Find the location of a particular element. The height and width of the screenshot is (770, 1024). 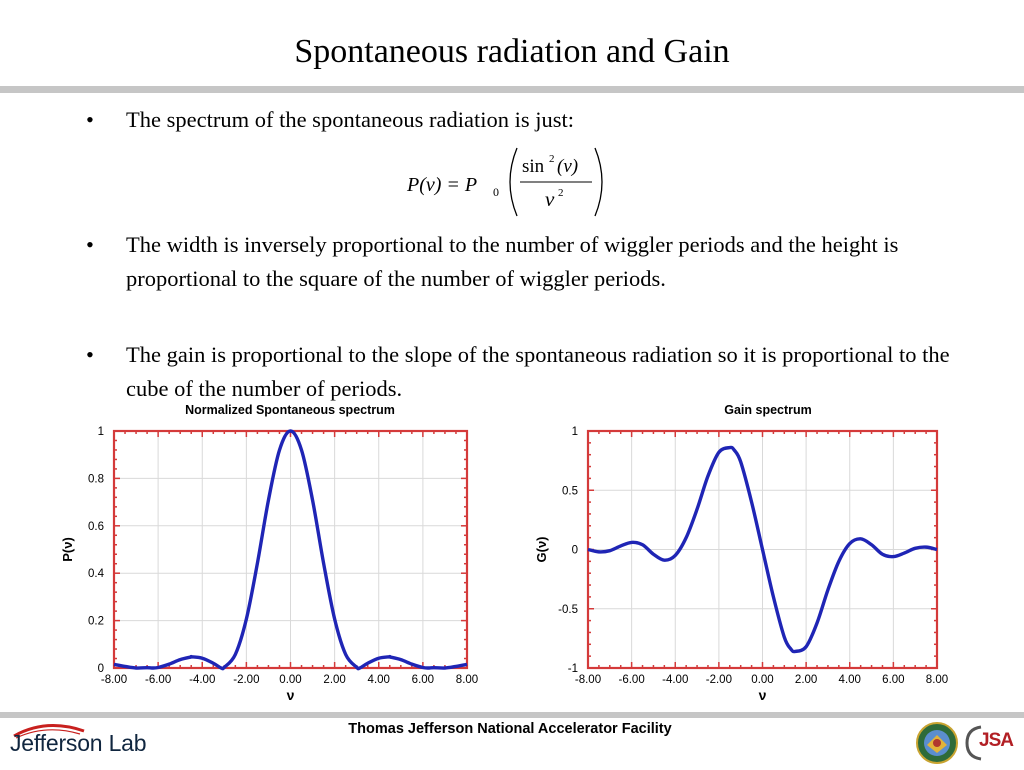

doe-seal-icon is located at coordinates (937, 743).